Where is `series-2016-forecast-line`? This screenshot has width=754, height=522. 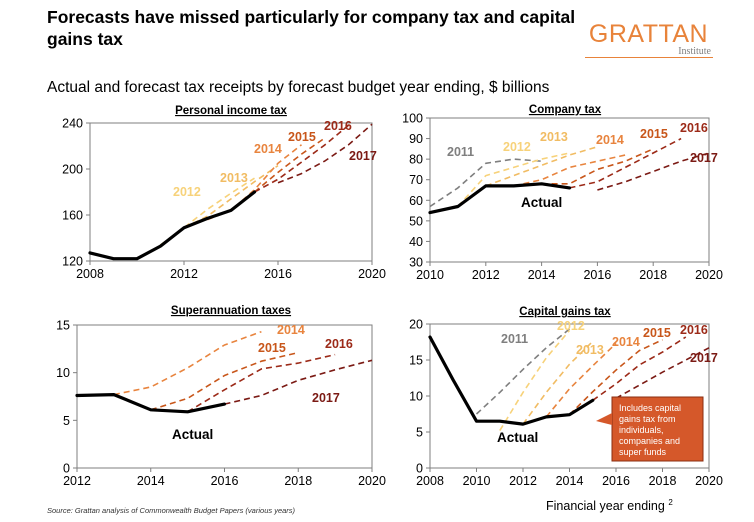 series-2016-forecast-line is located at coordinates (625, 163).